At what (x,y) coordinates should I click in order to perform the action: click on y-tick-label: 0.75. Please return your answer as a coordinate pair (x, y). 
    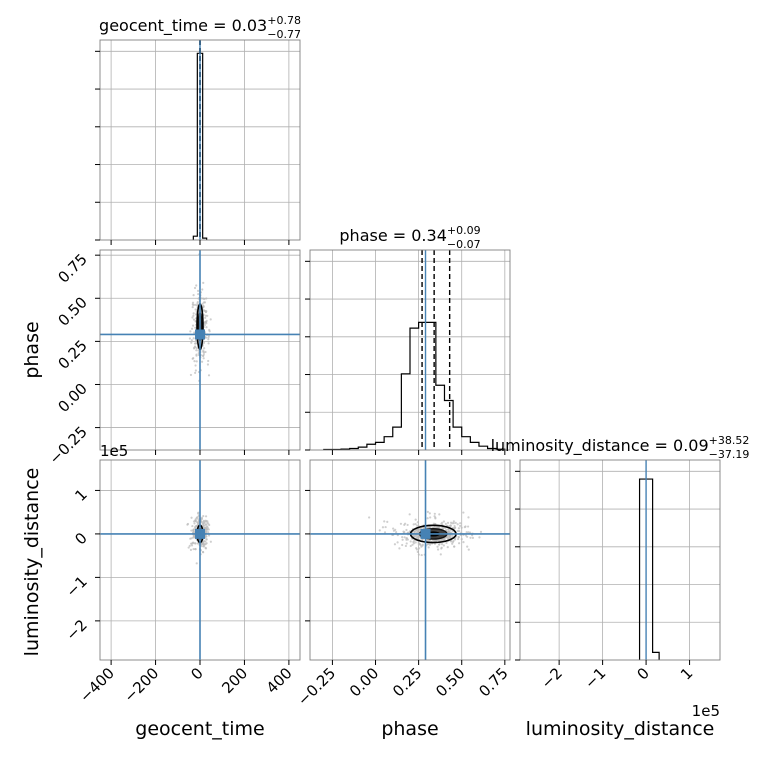
    Looking at the image, I should click on (72, 268).